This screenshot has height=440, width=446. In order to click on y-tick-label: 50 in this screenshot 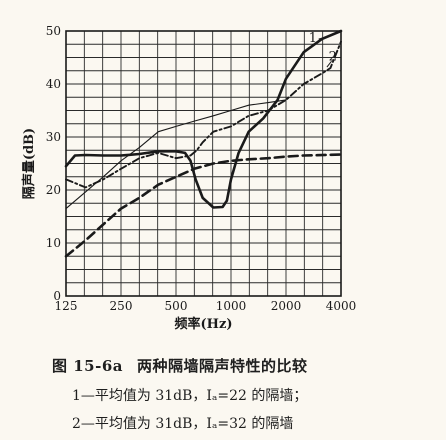, I will do `click(53, 31)`.